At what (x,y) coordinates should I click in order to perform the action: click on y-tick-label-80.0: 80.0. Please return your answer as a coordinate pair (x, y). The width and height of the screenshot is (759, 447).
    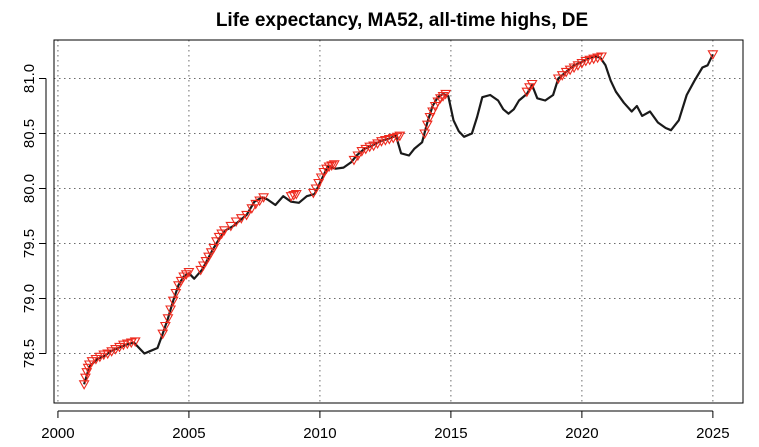
    Looking at the image, I should click on (29, 188).